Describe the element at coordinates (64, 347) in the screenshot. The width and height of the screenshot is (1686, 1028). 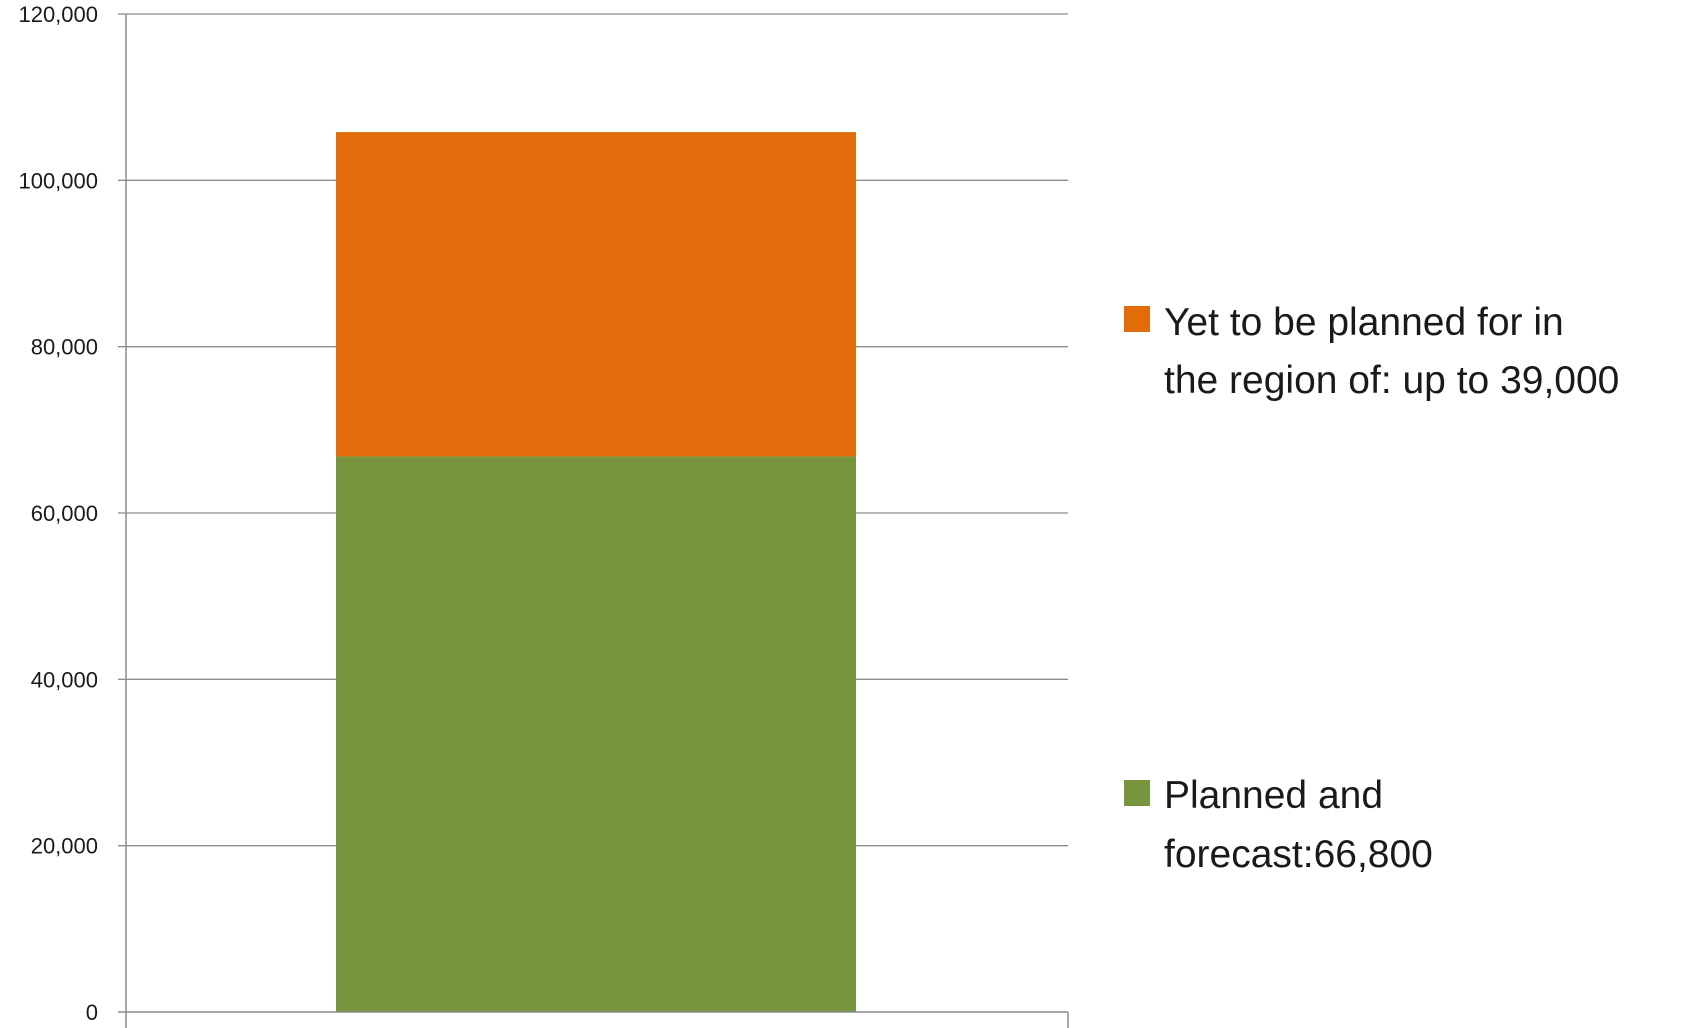
I see `y-tick-label: 80,000` at that location.